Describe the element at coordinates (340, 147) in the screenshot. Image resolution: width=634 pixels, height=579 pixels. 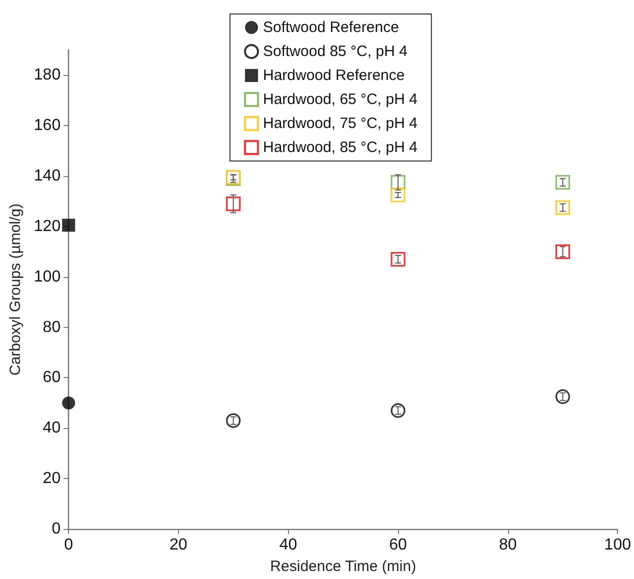
I see `legend-label: Hardwood, 85 °C, pH 4` at that location.